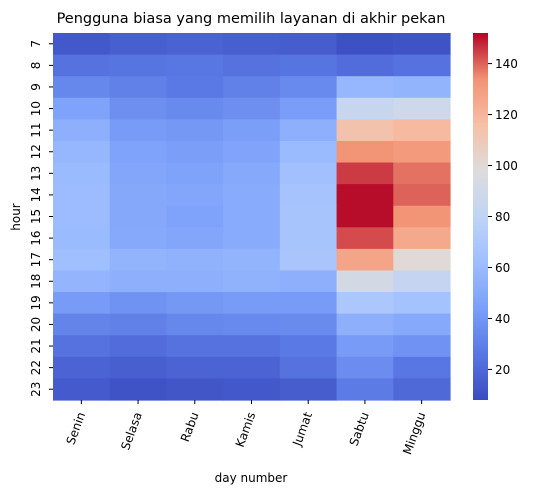 This screenshot has height=494, width=539. Describe the element at coordinates (131, 431) in the screenshot. I see `x-tick-label: Selasa` at that location.